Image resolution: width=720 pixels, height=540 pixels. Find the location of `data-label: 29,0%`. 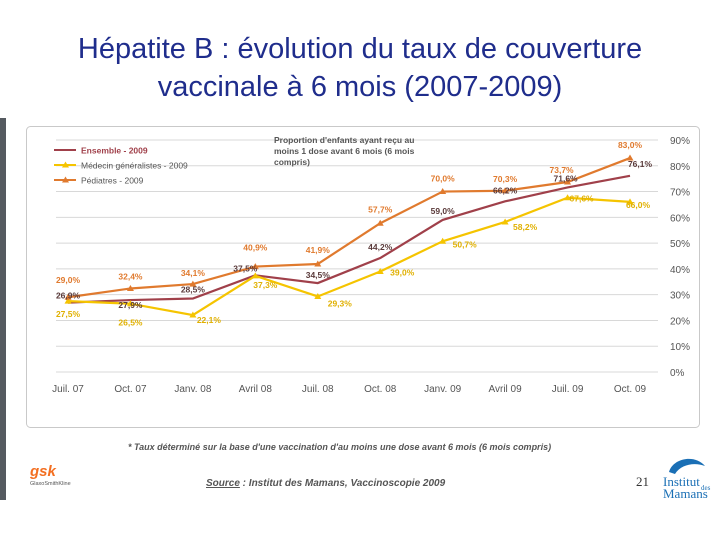

data-label: 29,0% is located at coordinates (68, 280).